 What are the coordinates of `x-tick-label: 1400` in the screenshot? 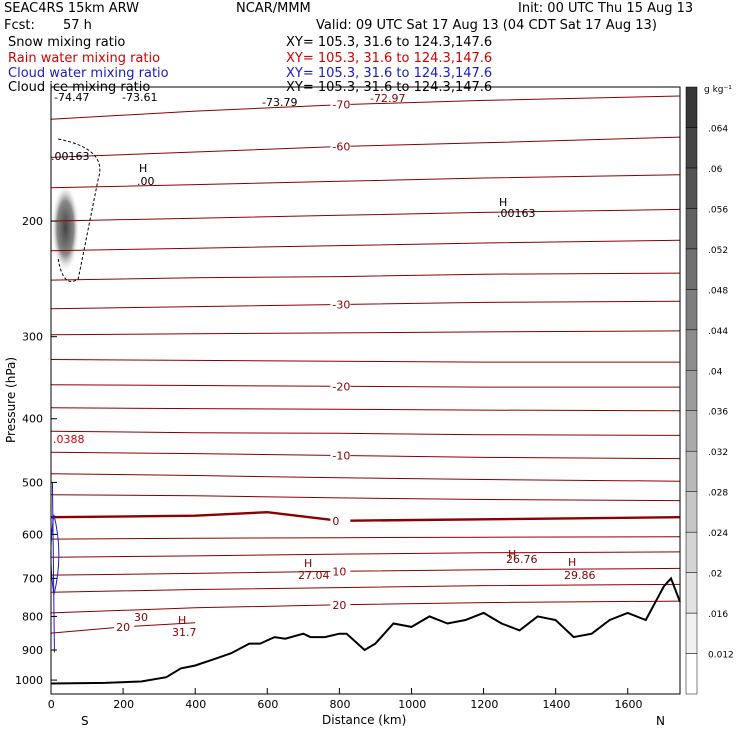 It's located at (556, 704).